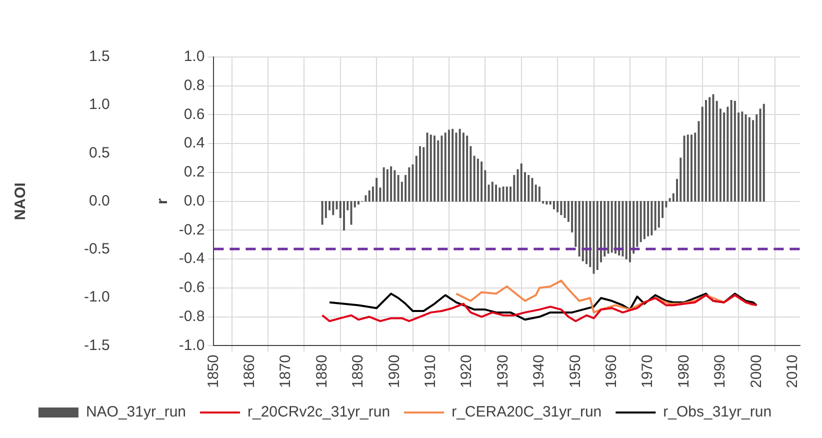 Image resolution: width=822 pixels, height=438 pixels. What do you see at coordinates (194, 114) in the screenshot?
I see `y-tick-label: 0.6` at bounding box center [194, 114].